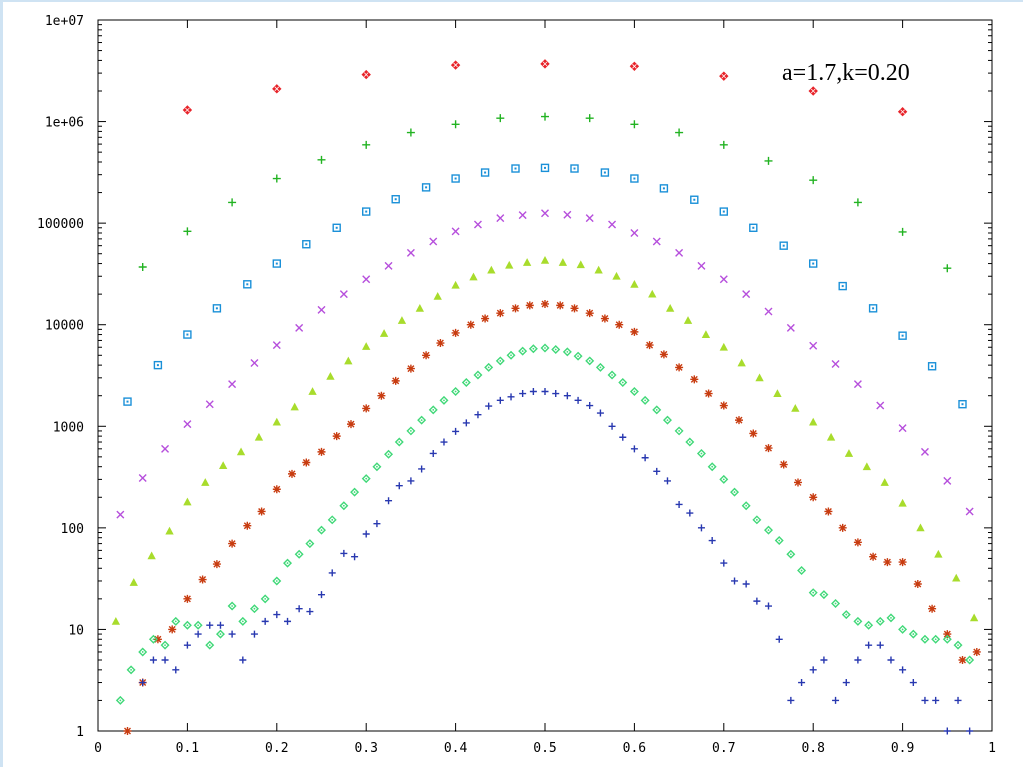  I want to click on x-tick-label: 0.4, so click(456, 748).